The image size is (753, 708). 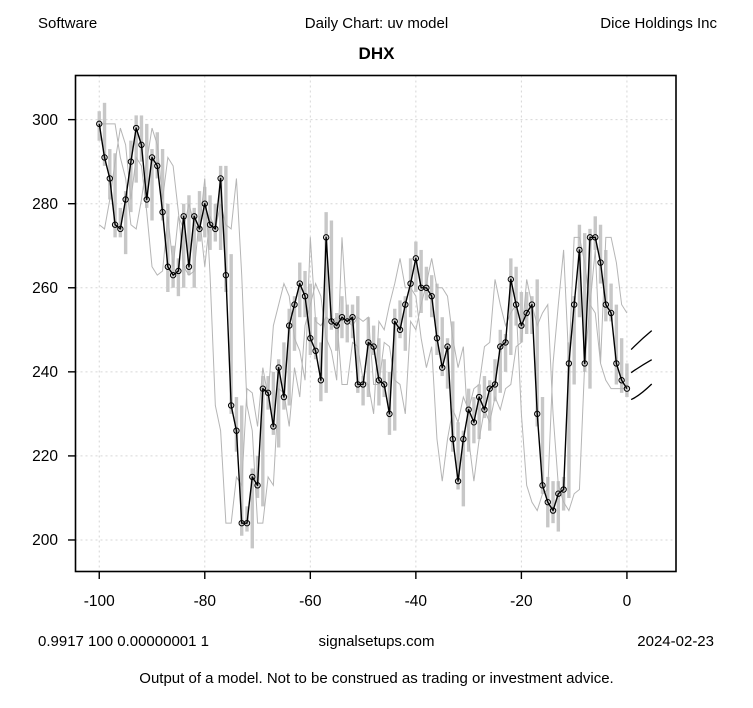 What do you see at coordinates (376, 53) in the screenshot?
I see `chart-title: DHX` at bounding box center [376, 53].